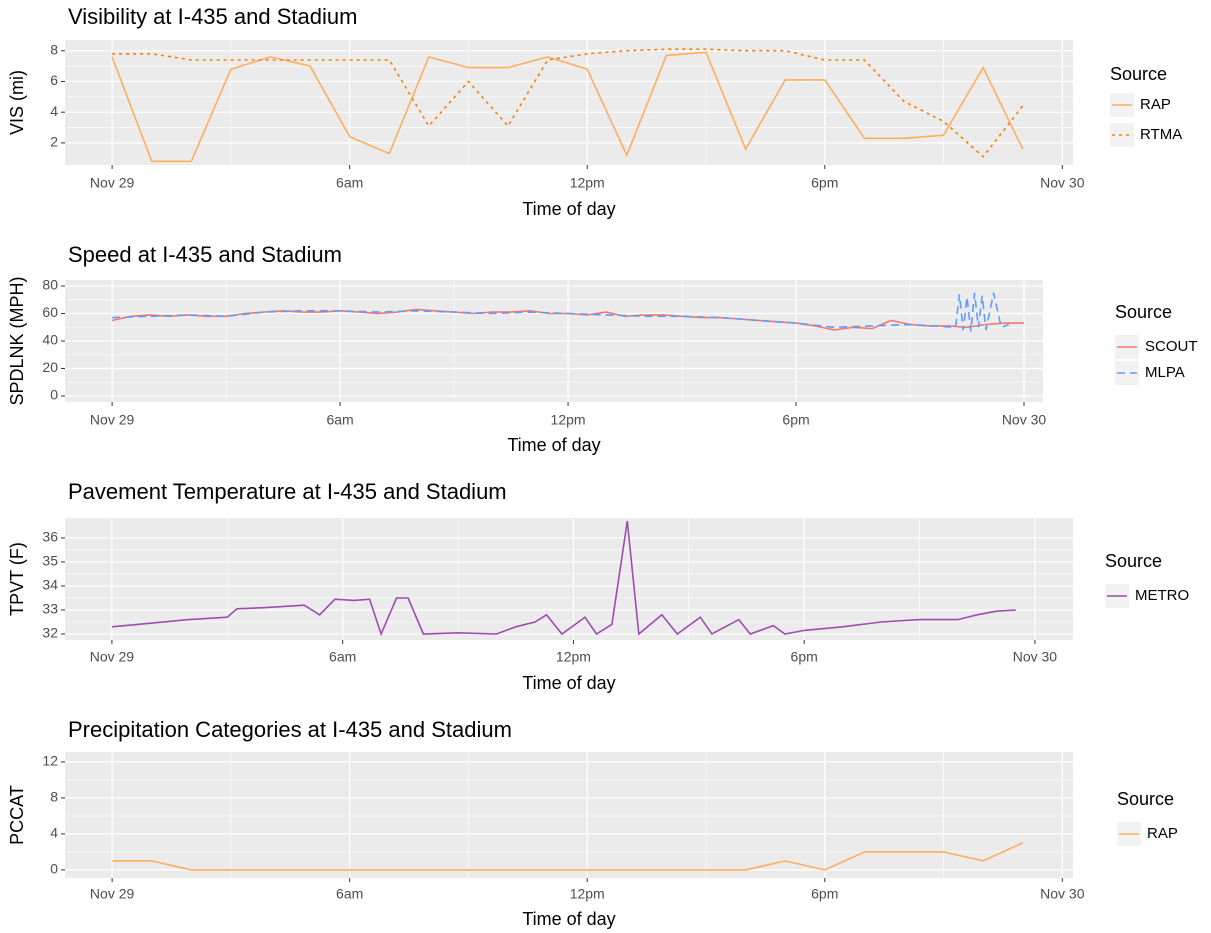  What do you see at coordinates (1161, 134) in the screenshot?
I see `legend-label: RTMA` at bounding box center [1161, 134].